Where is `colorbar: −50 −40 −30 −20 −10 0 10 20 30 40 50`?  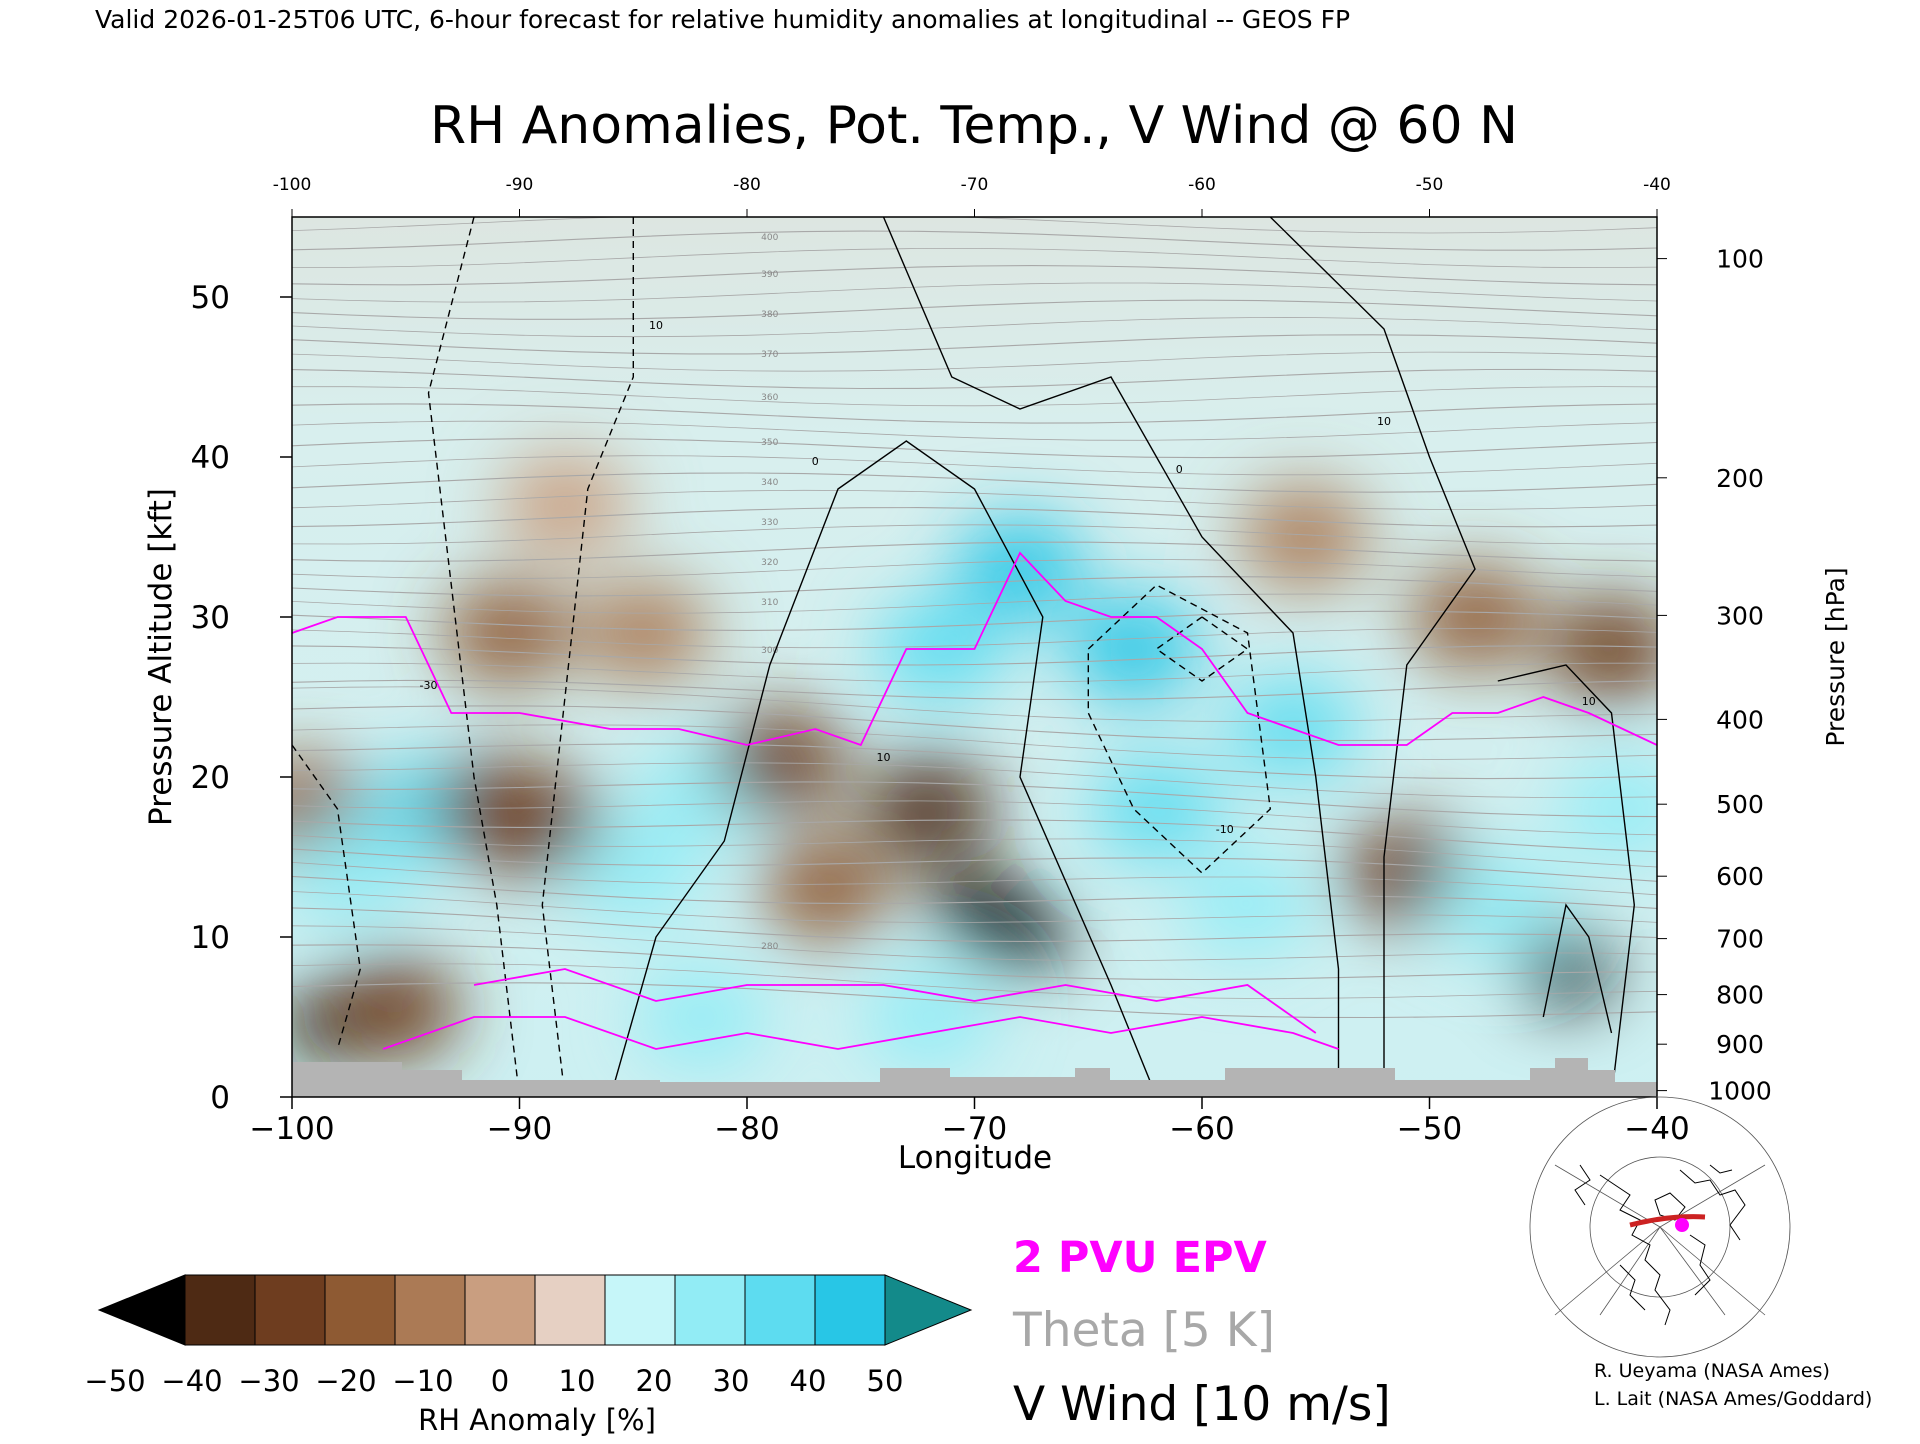
colorbar: −50 −40 −30 −20 −10 0 10 20 30 40 50 is located at coordinates (528, 1336).